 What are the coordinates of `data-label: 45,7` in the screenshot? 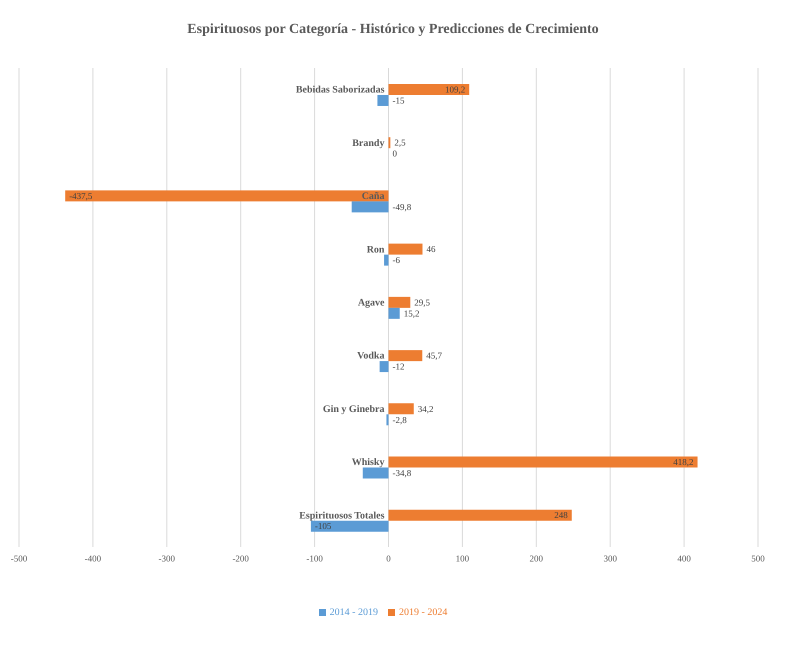 It's located at (434, 355).